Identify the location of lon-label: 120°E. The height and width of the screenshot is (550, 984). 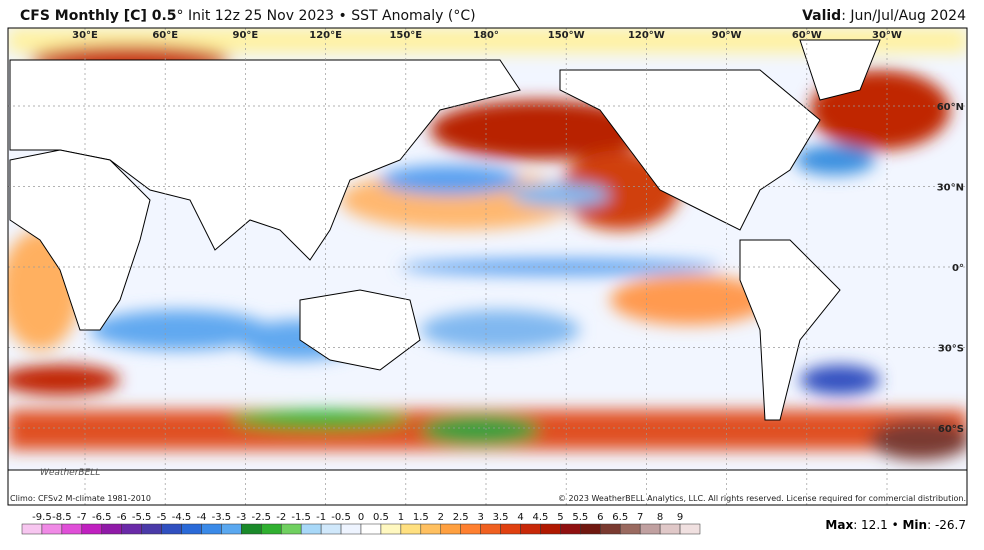
(325, 35).